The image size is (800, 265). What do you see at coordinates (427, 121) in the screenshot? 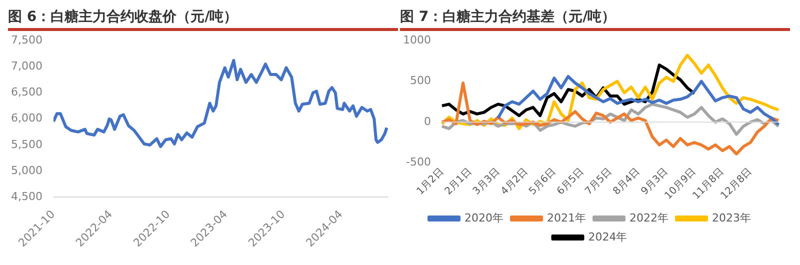
I see `y-tick-label: 0` at bounding box center [427, 121].